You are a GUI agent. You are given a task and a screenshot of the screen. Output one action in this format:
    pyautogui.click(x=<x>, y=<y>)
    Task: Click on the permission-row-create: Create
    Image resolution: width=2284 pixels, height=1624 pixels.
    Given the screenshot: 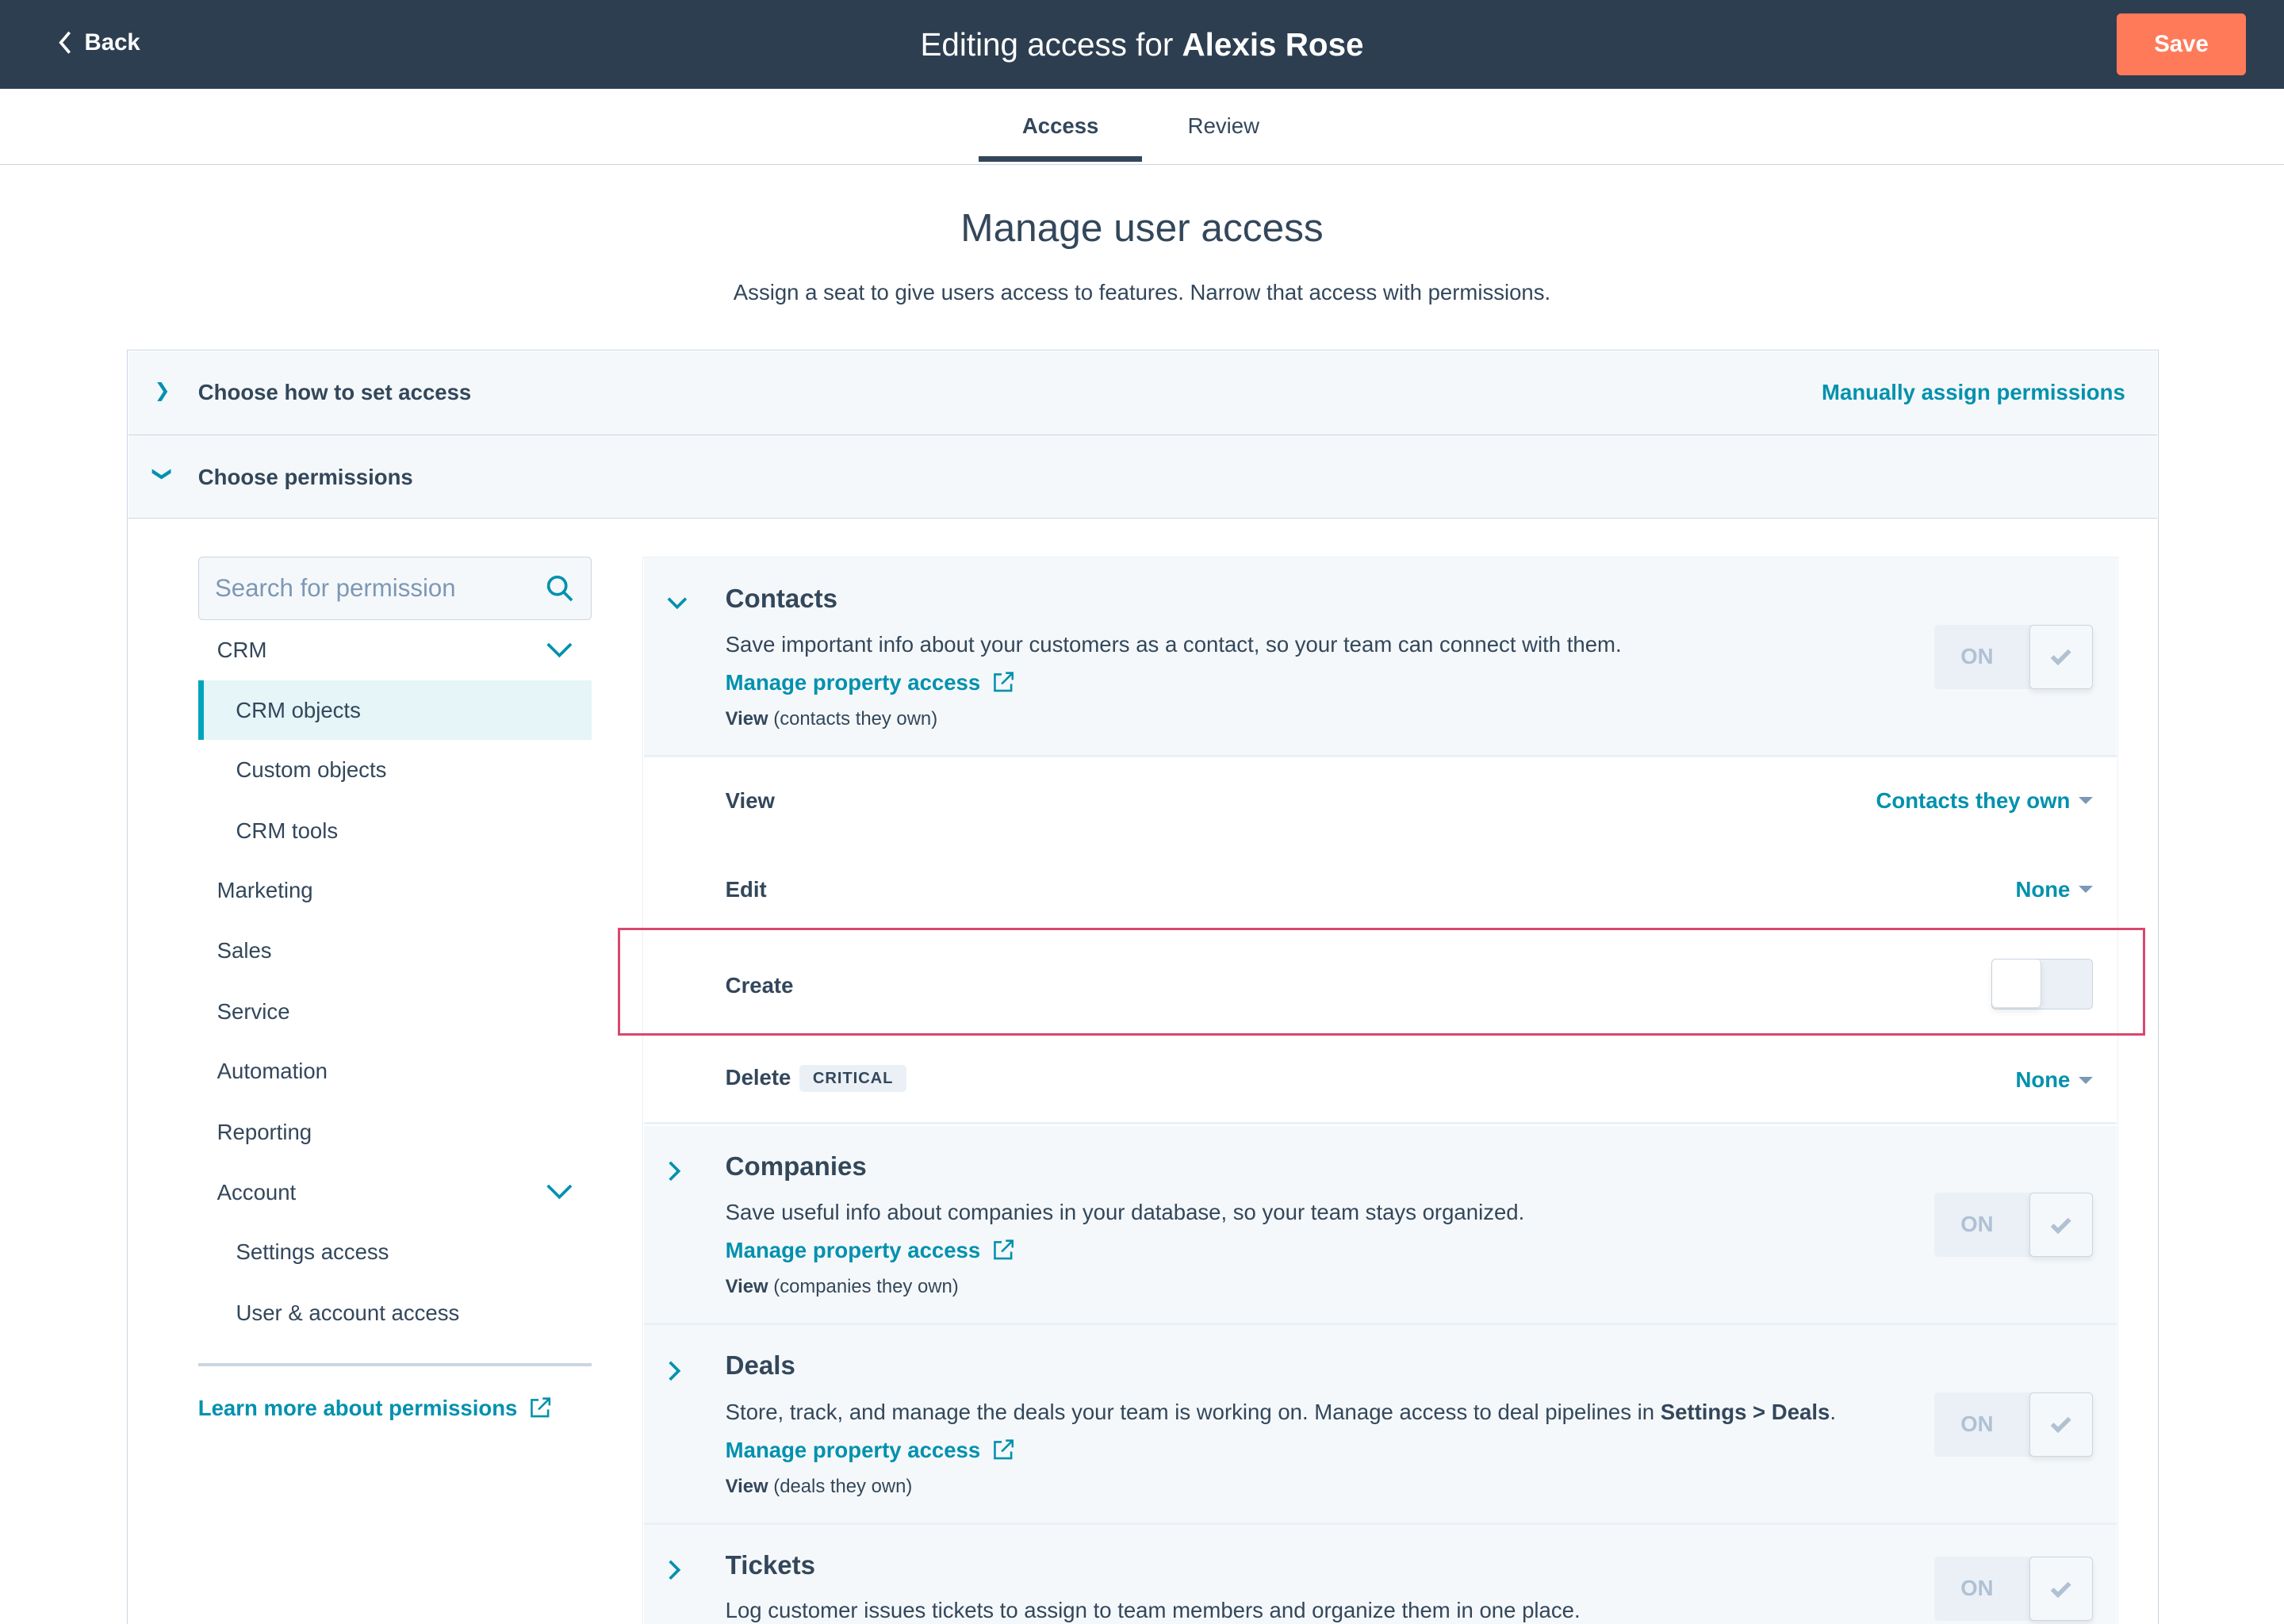 What is the action you would take?
    pyautogui.click(x=1380, y=981)
    